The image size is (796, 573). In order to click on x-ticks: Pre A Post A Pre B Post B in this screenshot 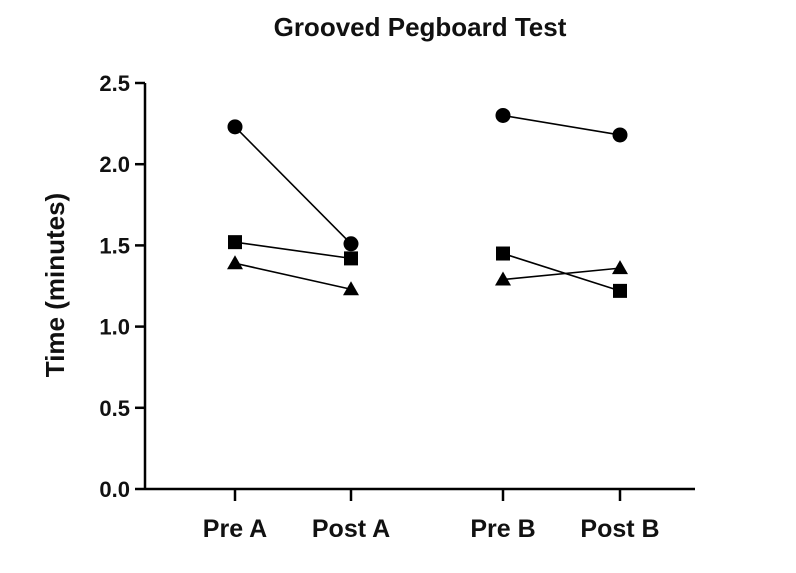, I will do `click(431, 516)`.